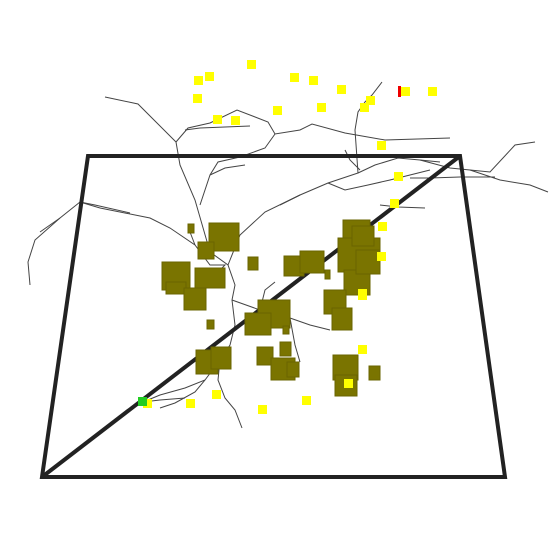 The width and height of the screenshot is (550, 551). I want to click on start-marker, so click(142, 401).